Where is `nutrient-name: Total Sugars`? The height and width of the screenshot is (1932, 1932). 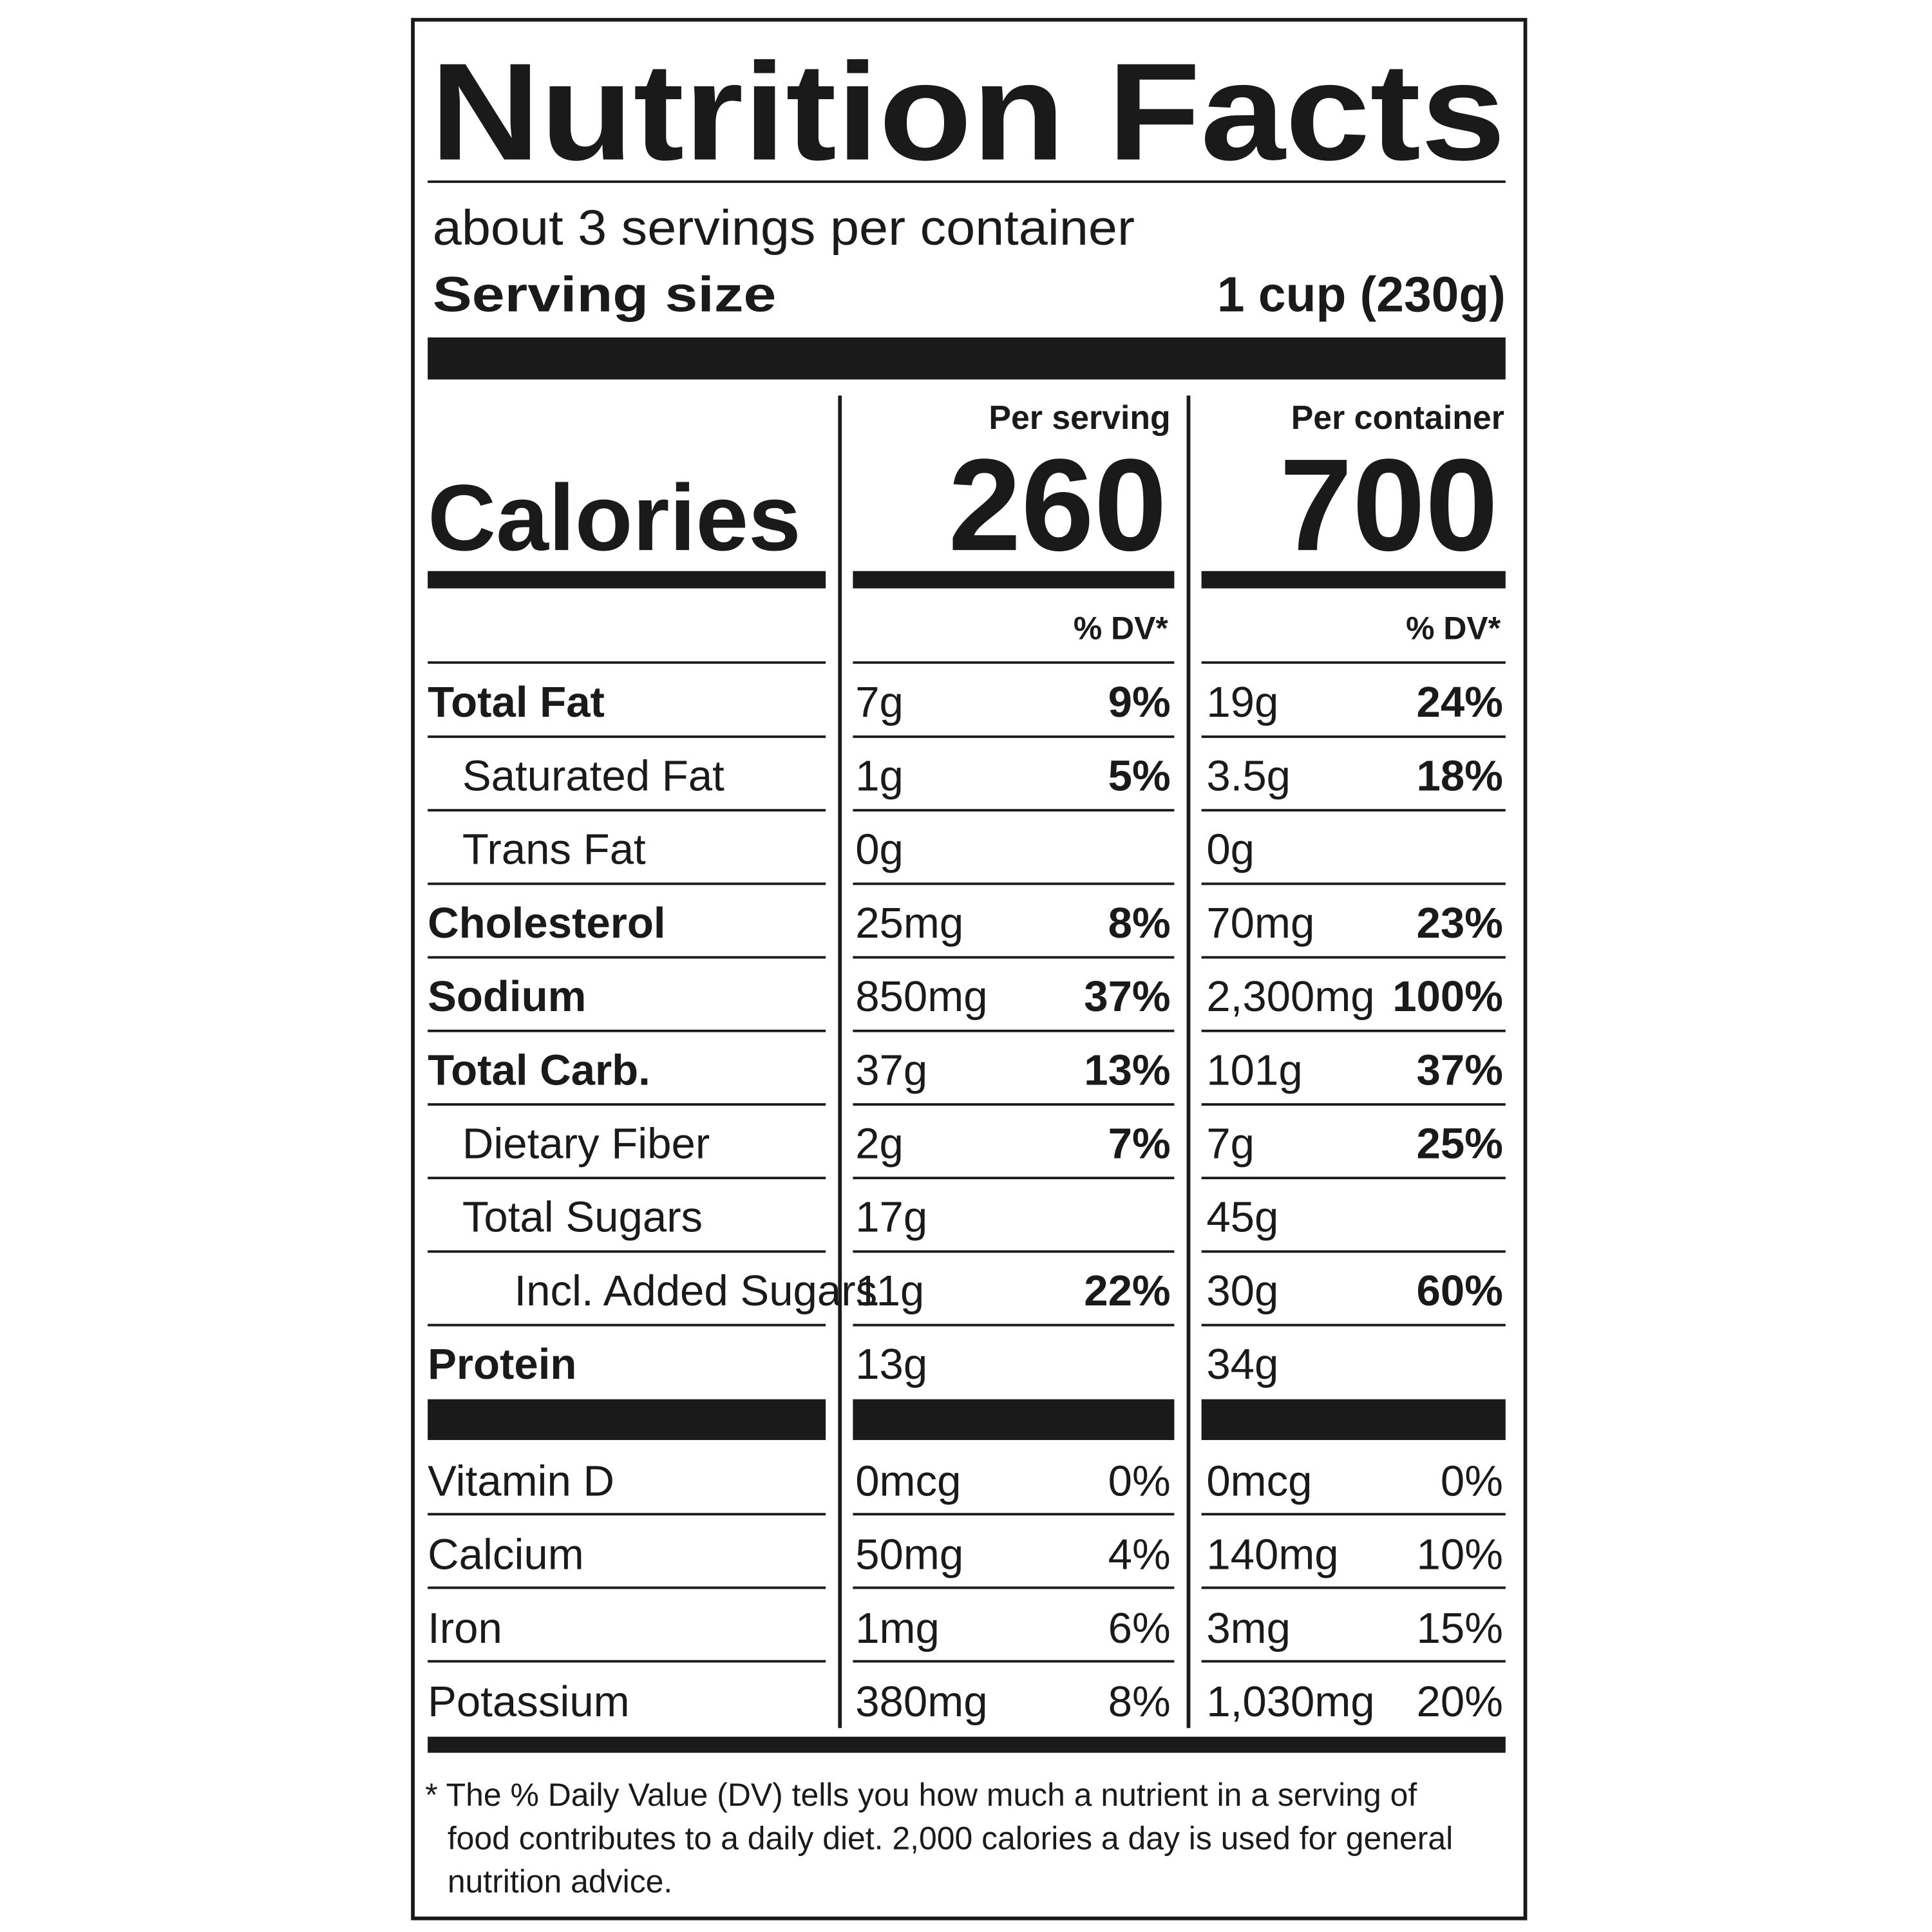 nutrient-name: Total Sugars is located at coordinates (582, 1218).